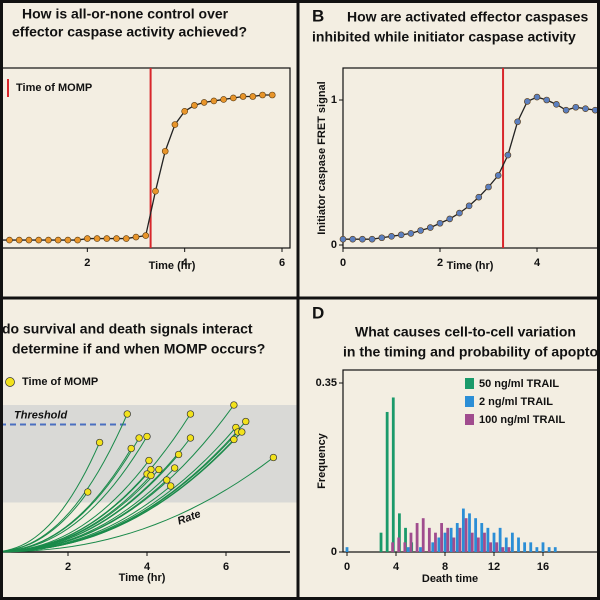  Describe the element at coordinates (522, 420) in the screenshot. I see `legend-label: 100 ng/ml TRAIL` at that location.